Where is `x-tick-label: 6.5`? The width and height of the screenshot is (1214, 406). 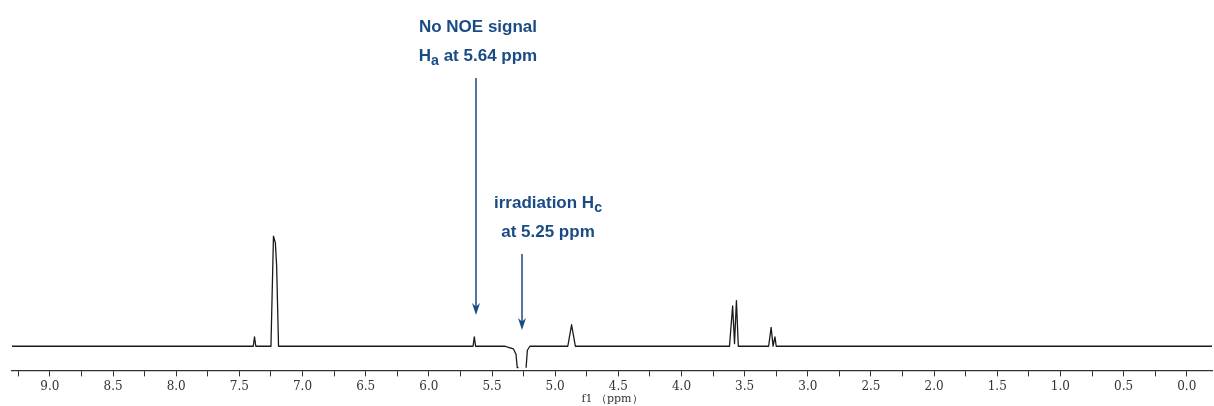 x-tick-label: 6.5 is located at coordinates (366, 385).